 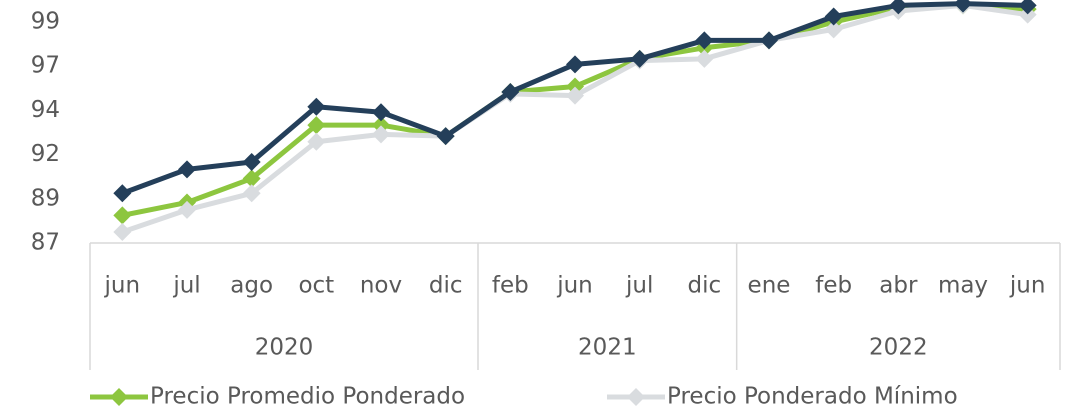 What do you see at coordinates (898, 286) in the screenshot?
I see `x-tick-label: abr` at bounding box center [898, 286].